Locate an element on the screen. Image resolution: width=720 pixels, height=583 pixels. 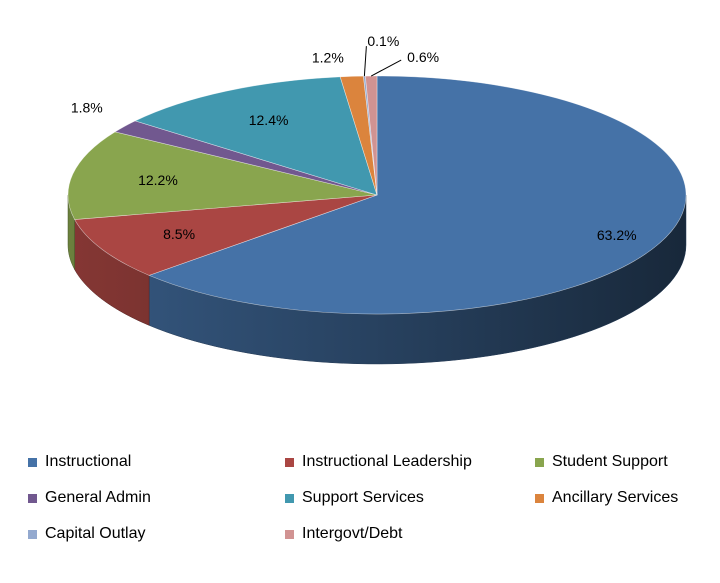
legend-item-student-support: Student Support is located at coordinates (601, 462).